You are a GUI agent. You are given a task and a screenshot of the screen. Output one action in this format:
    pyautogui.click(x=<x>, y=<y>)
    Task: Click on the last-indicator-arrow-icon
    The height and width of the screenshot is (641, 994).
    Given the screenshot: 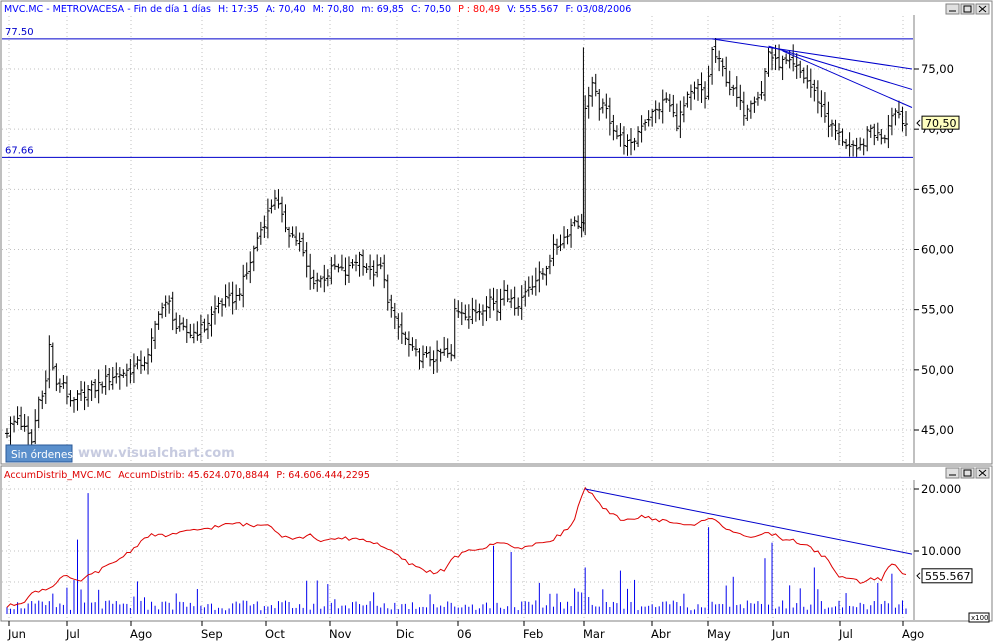 What is the action you would take?
    pyautogui.click(x=918, y=576)
    